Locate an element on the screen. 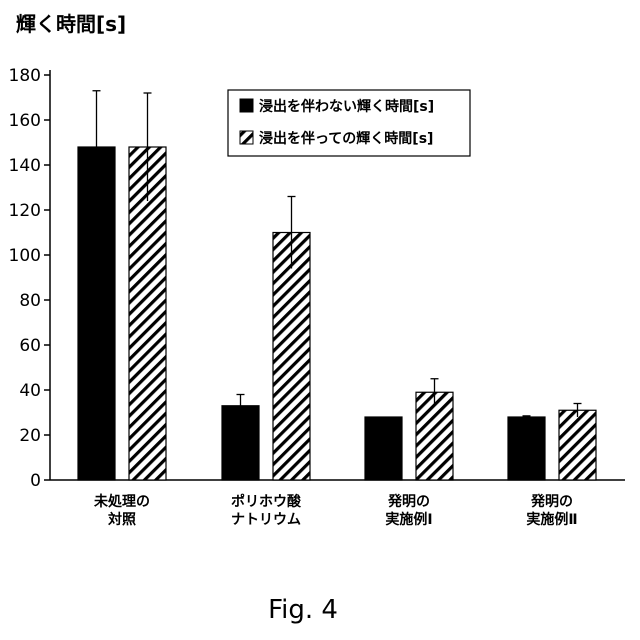  y-tick-label: 160 is located at coordinates (25, 121).